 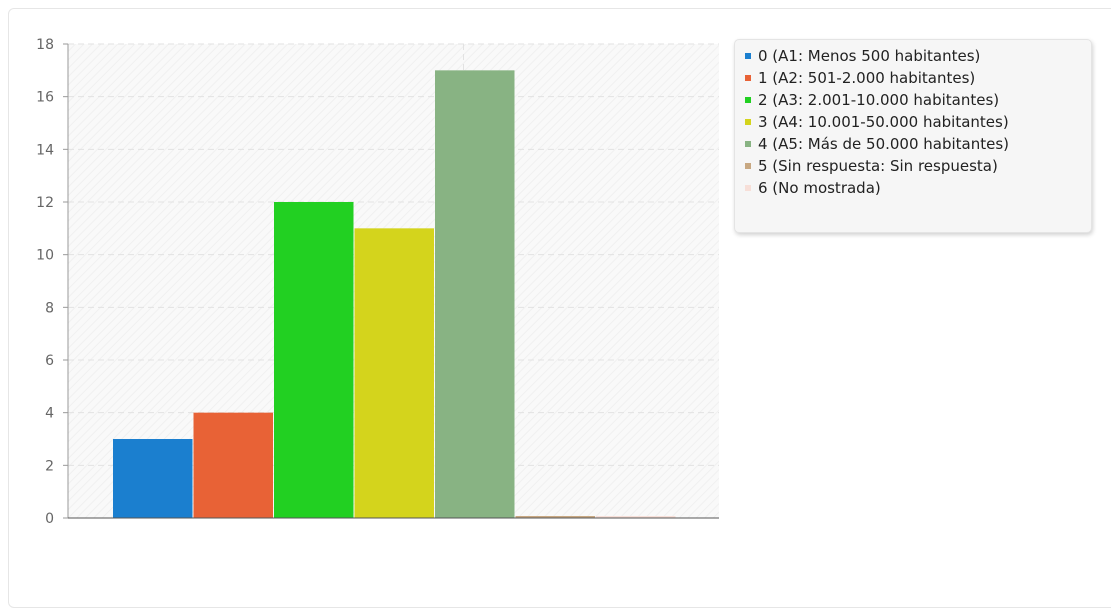 What do you see at coordinates (49, 308) in the screenshot?
I see `y-tick-label: 8` at bounding box center [49, 308].